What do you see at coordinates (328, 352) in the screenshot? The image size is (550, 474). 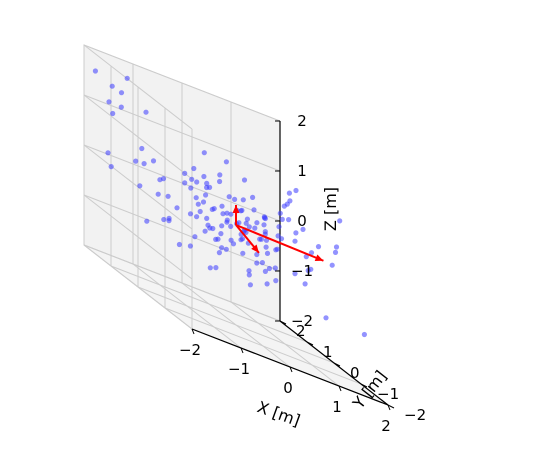 I see `y-tick-label: 1` at bounding box center [328, 352].